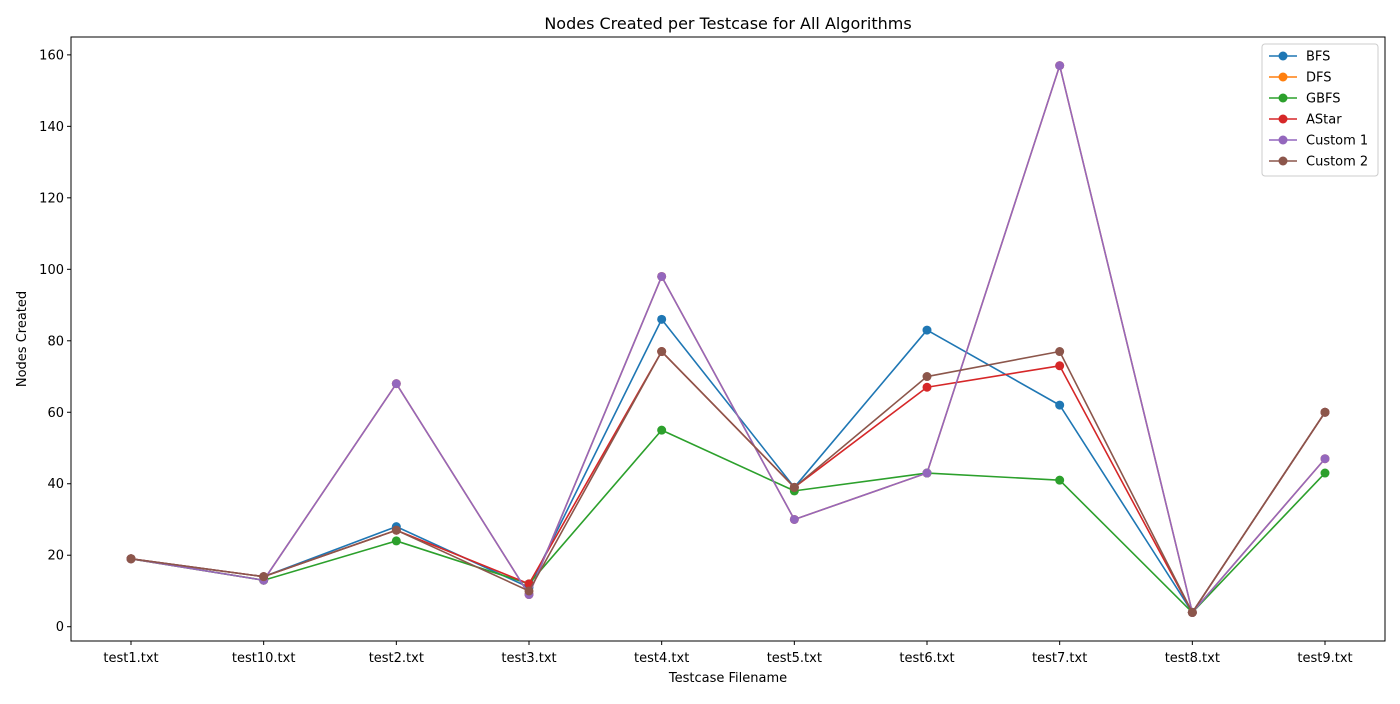 The width and height of the screenshot is (1400, 704). Describe the element at coordinates (1300, 78) in the screenshot. I see `legend-item: DFS` at that location.